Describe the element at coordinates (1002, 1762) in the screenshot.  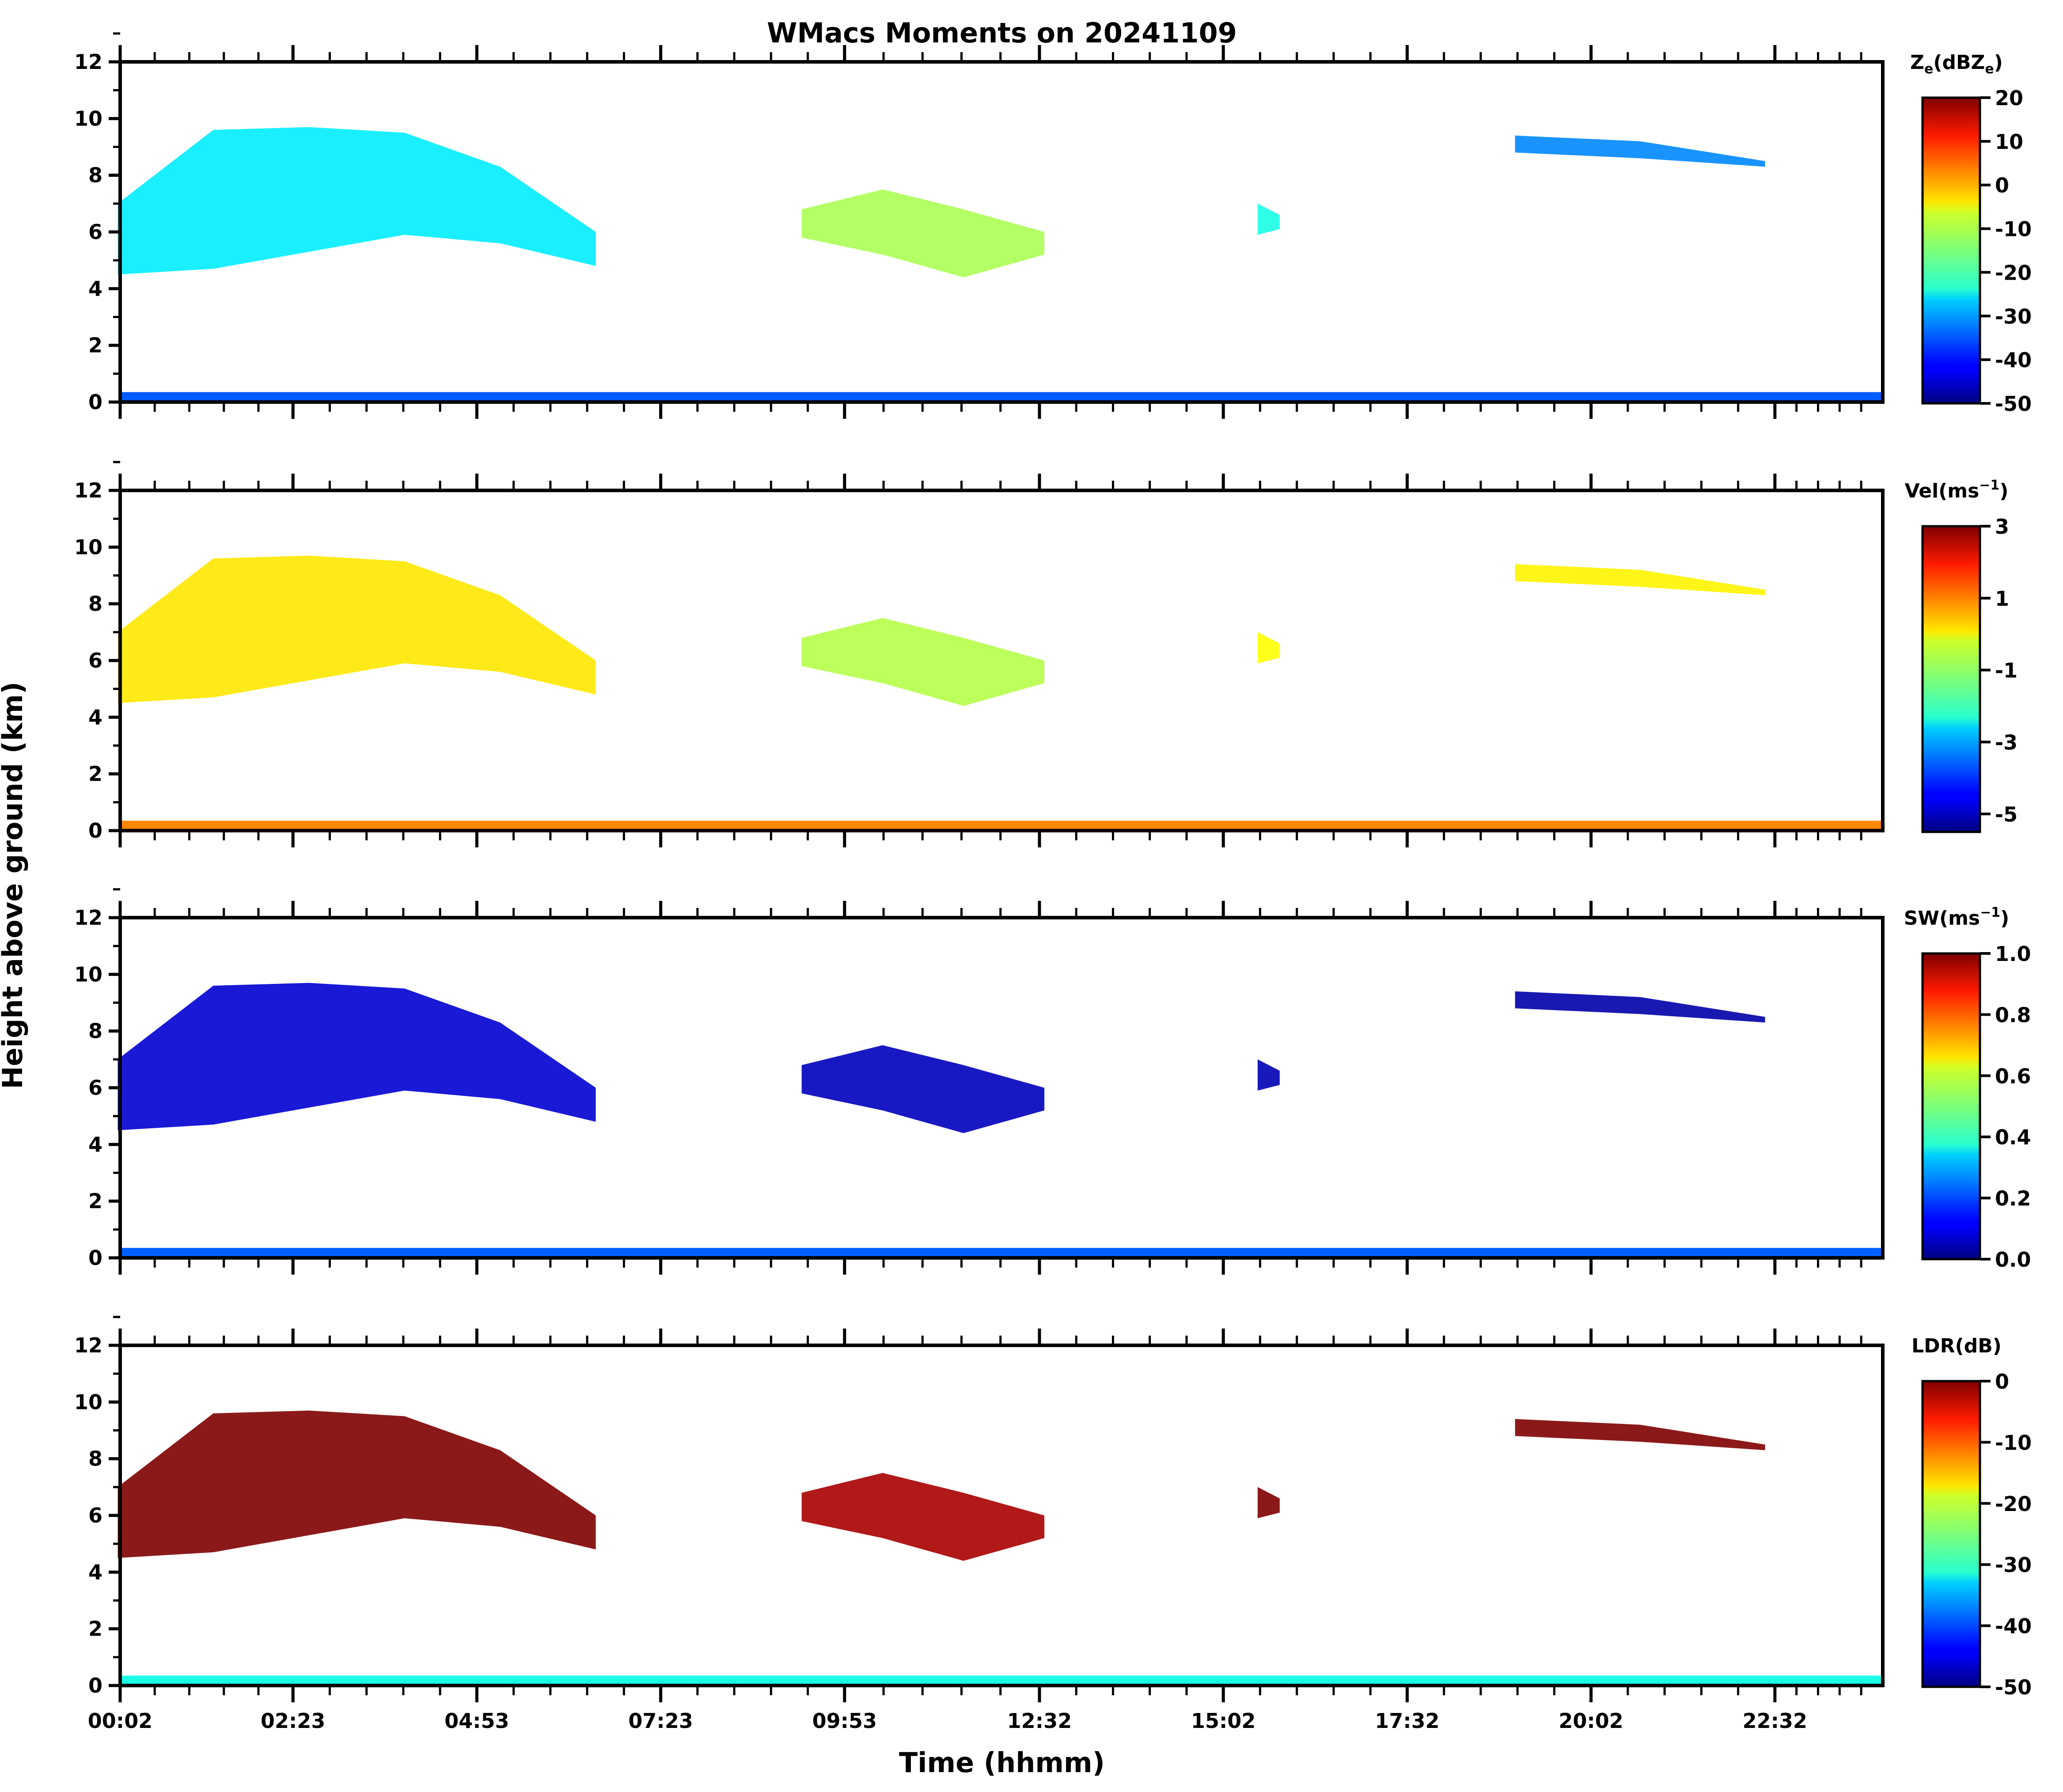
I see `x-axis-title: Time (hhmm)` at that location.